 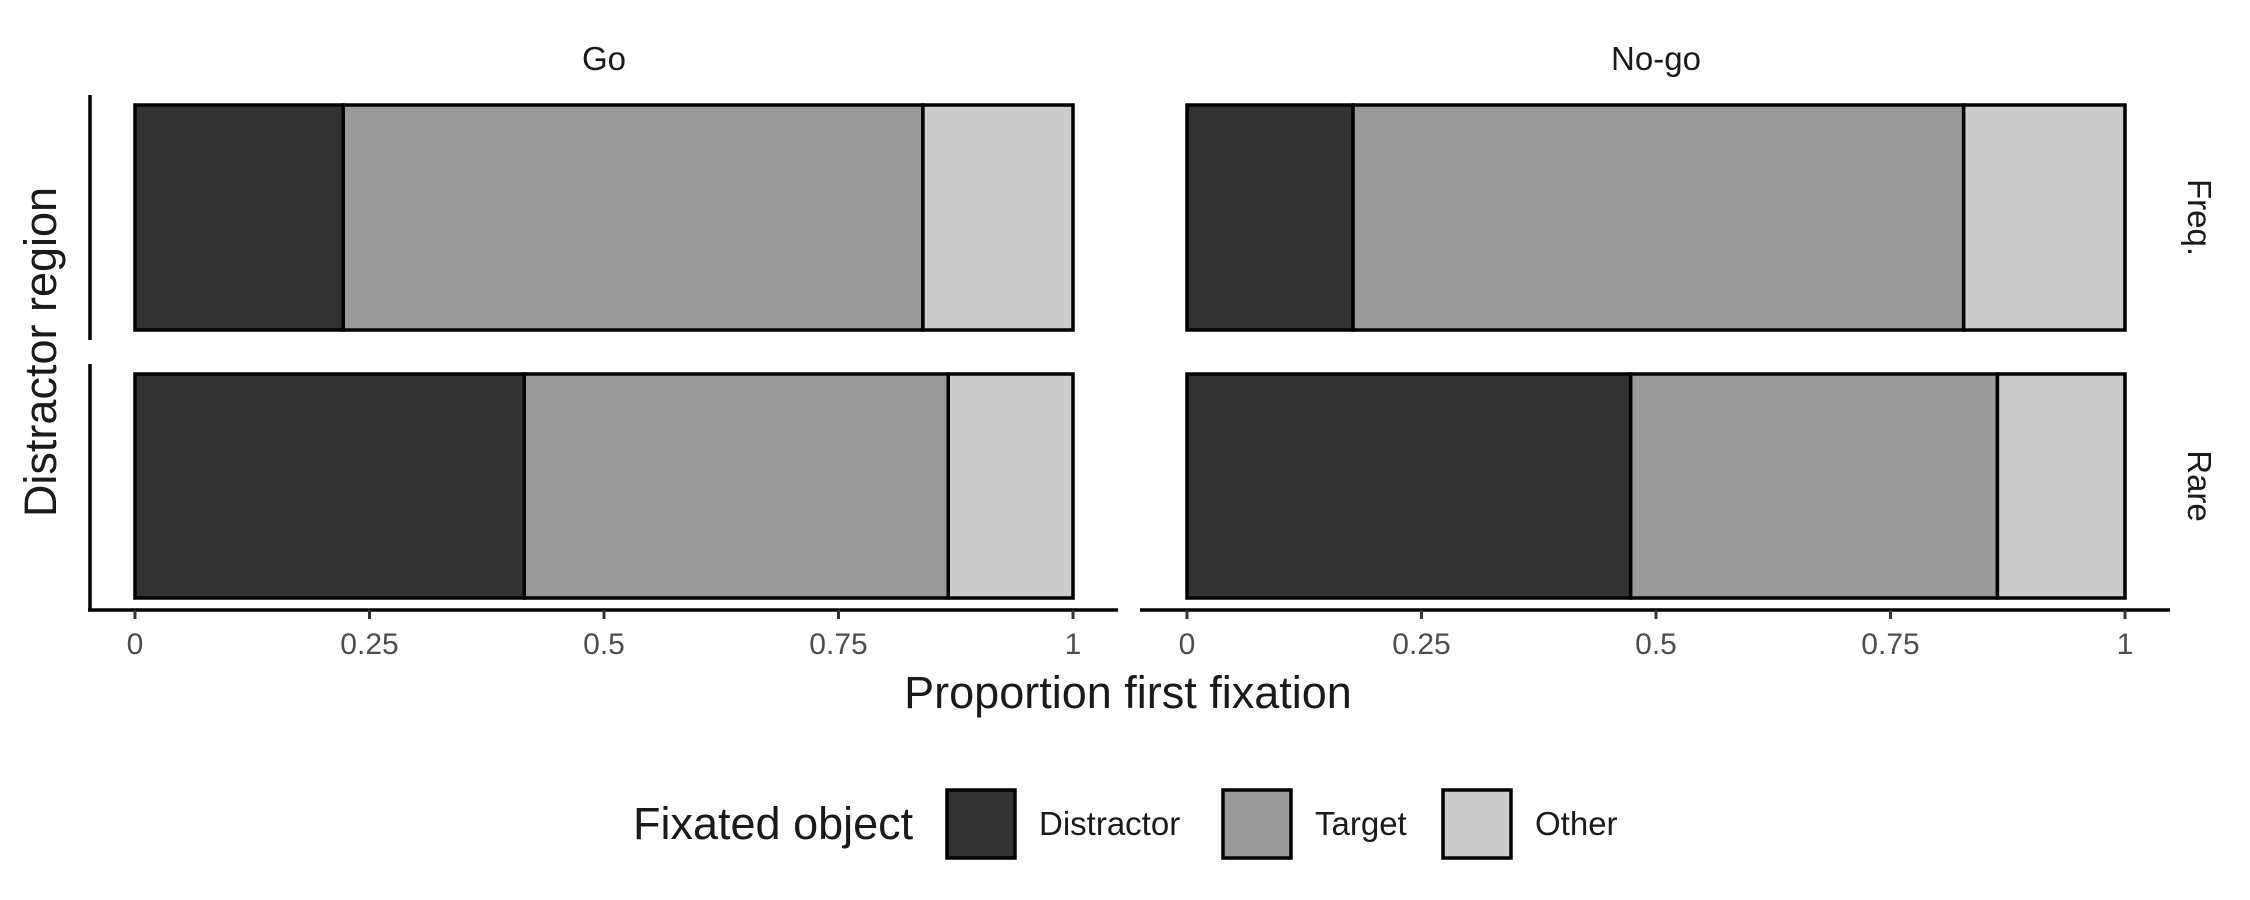 What do you see at coordinates (1814, 486) in the screenshot?
I see `bar-segment-no-go-rare-target` at bounding box center [1814, 486].